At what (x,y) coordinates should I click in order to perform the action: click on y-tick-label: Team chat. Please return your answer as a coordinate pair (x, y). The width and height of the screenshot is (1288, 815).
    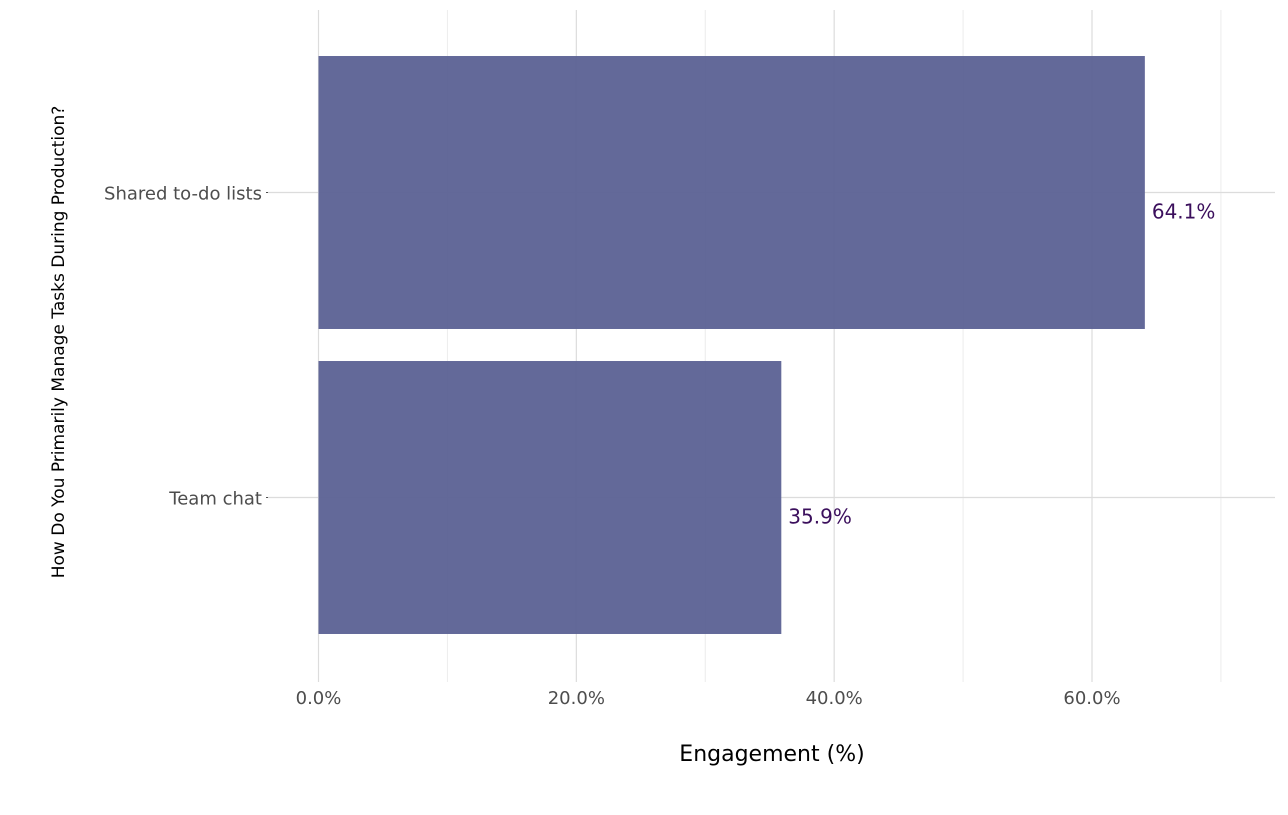
    Looking at the image, I should click on (215, 499).